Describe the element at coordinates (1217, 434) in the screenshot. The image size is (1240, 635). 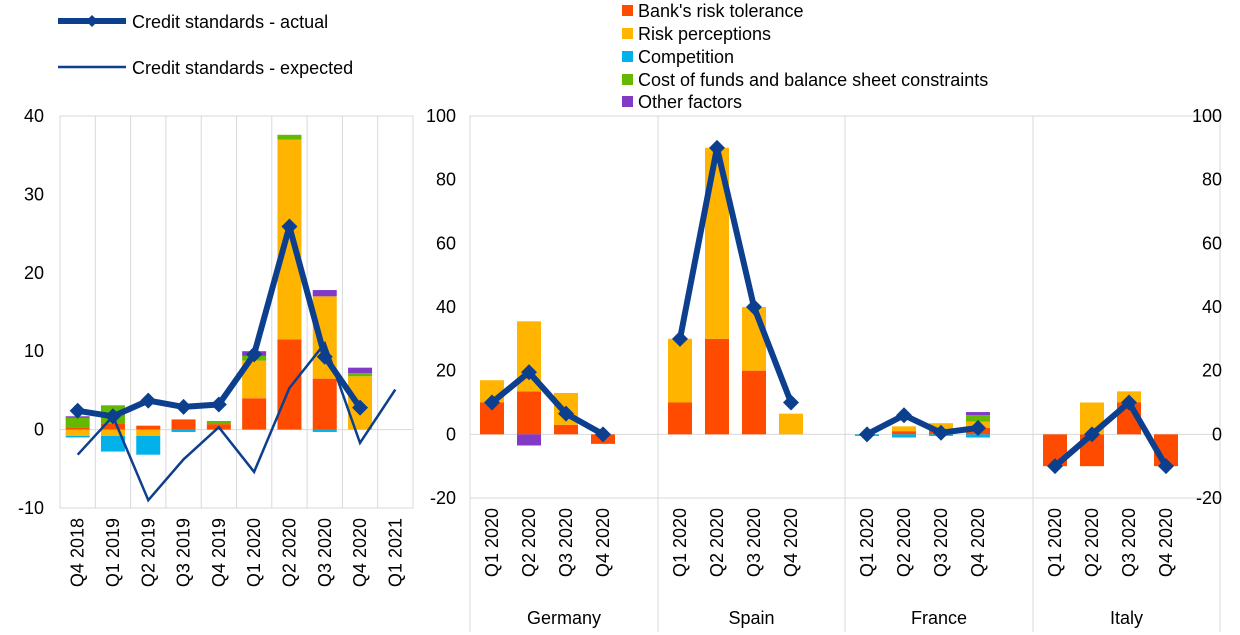
I see `y-tick-label-right: 0` at that location.